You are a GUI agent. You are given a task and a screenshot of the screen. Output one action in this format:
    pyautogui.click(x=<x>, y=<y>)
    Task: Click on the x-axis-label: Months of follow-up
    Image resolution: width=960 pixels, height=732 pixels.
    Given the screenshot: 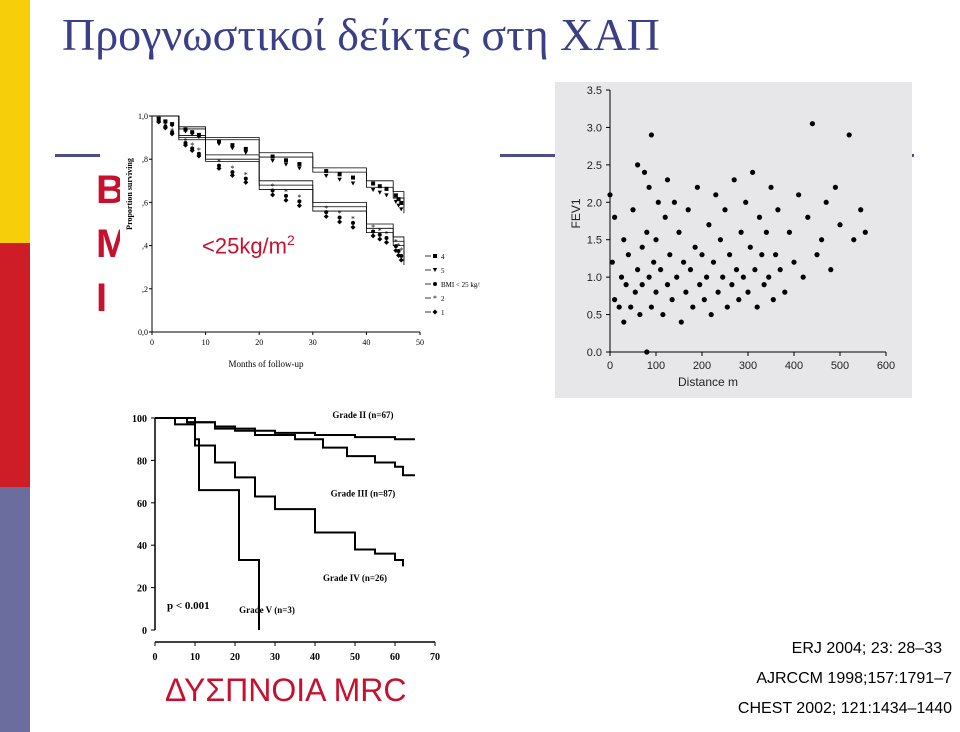 What is the action you would take?
    pyautogui.click(x=266, y=364)
    